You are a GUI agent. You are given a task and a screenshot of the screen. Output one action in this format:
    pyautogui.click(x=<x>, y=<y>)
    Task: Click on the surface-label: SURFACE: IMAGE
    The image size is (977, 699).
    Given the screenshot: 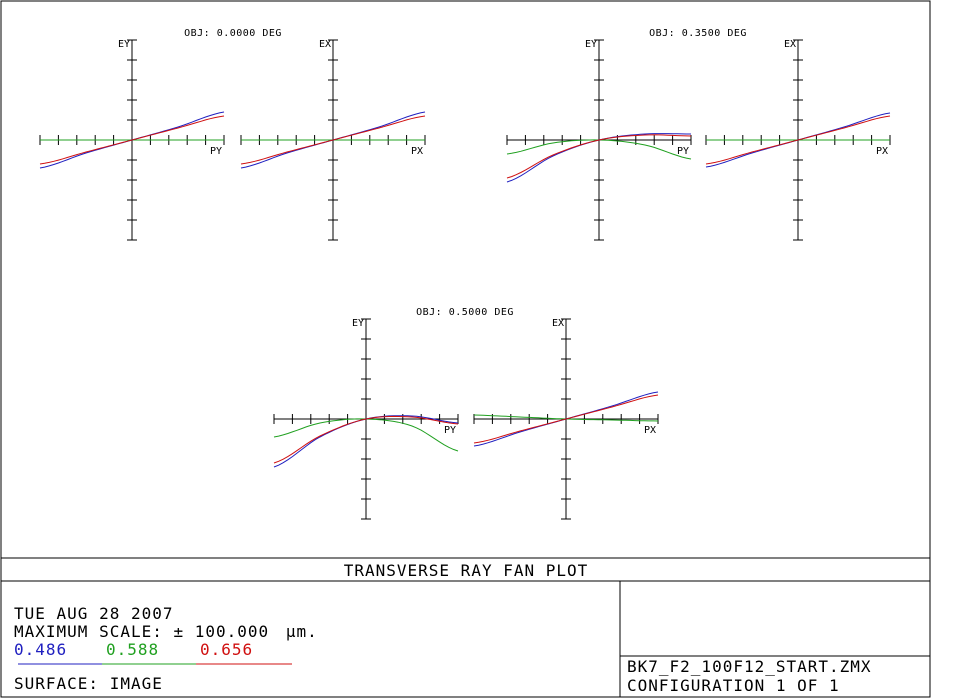 What is the action you would take?
    pyautogui.click(x=88, y=683)
    